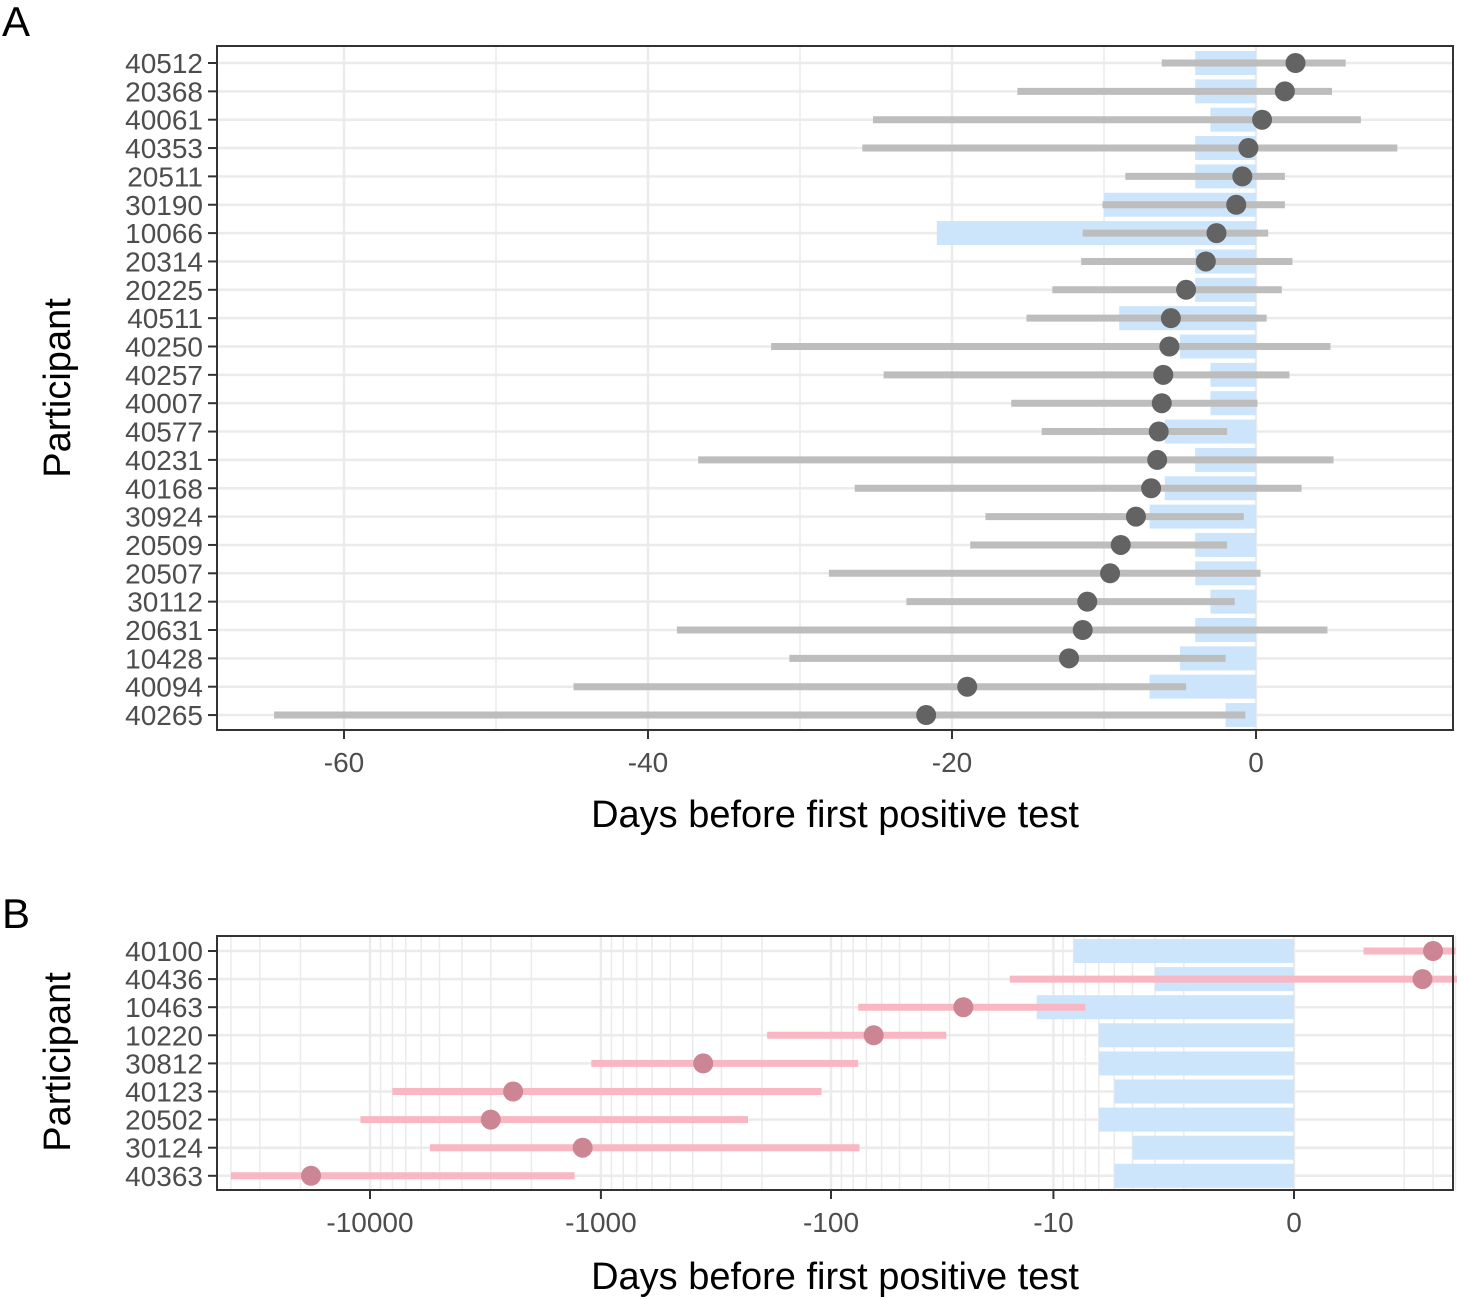  What do you see at coordinates (835, 815) in the screenshot?
I see `panel-a-x-axis-title: Days before first positive test` at bounding box center [835, 815].